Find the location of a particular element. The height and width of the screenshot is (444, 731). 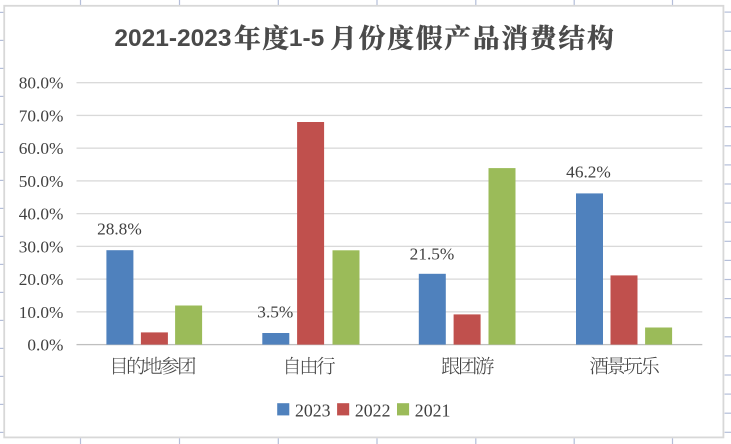

svg-text: 2023 is located at coordinates (313, 410).